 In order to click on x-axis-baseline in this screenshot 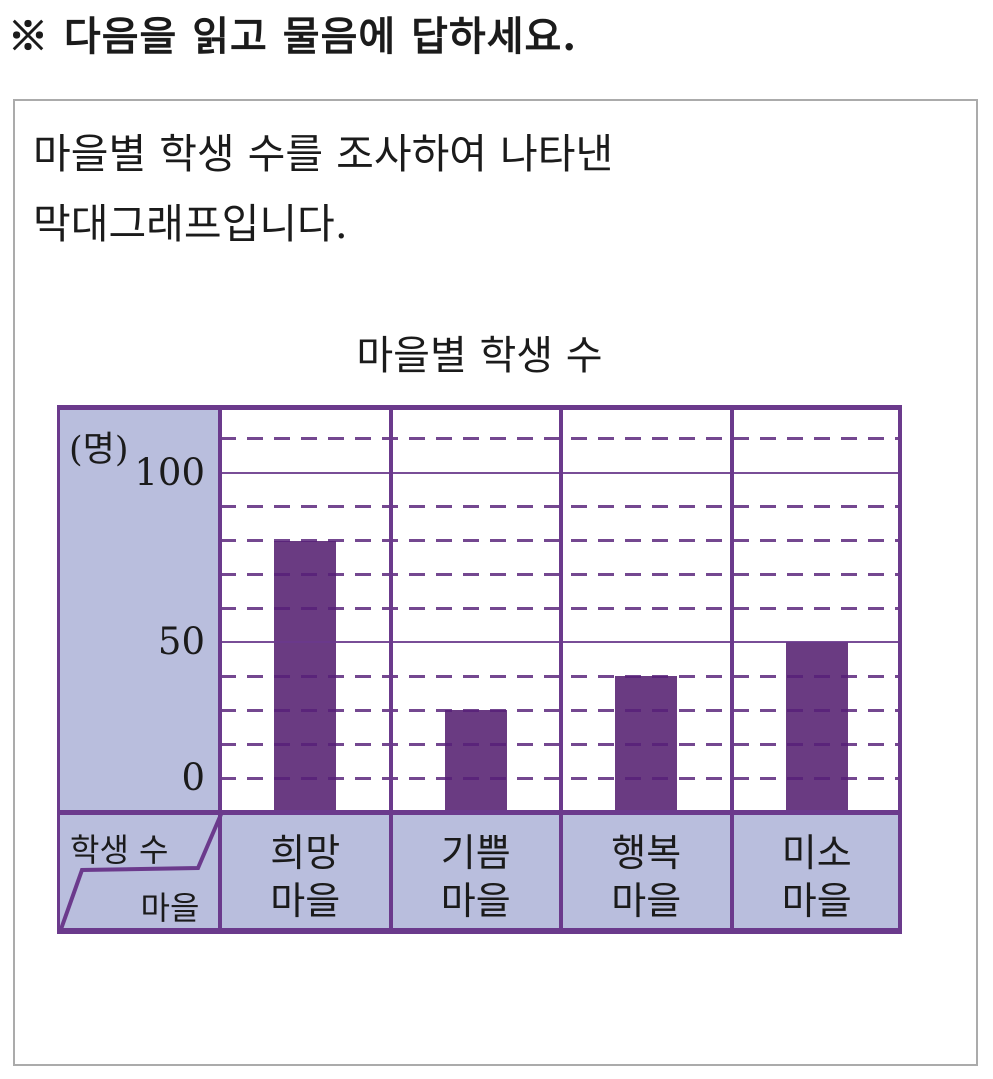, I will do `click(479, 812)`.